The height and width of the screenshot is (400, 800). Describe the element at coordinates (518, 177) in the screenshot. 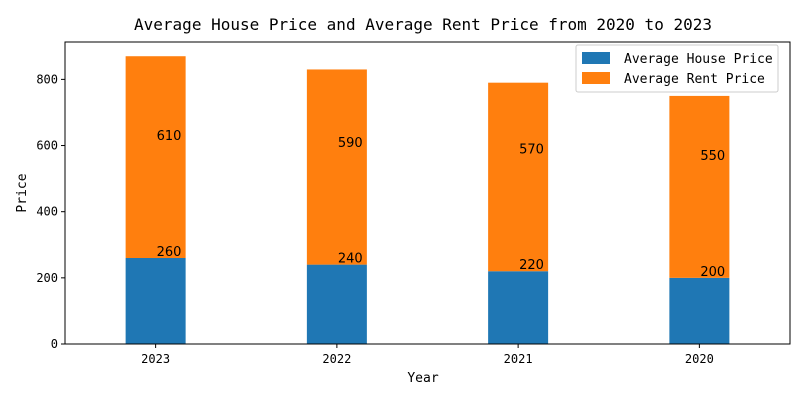

I see `bar-rent-2021` at that location.